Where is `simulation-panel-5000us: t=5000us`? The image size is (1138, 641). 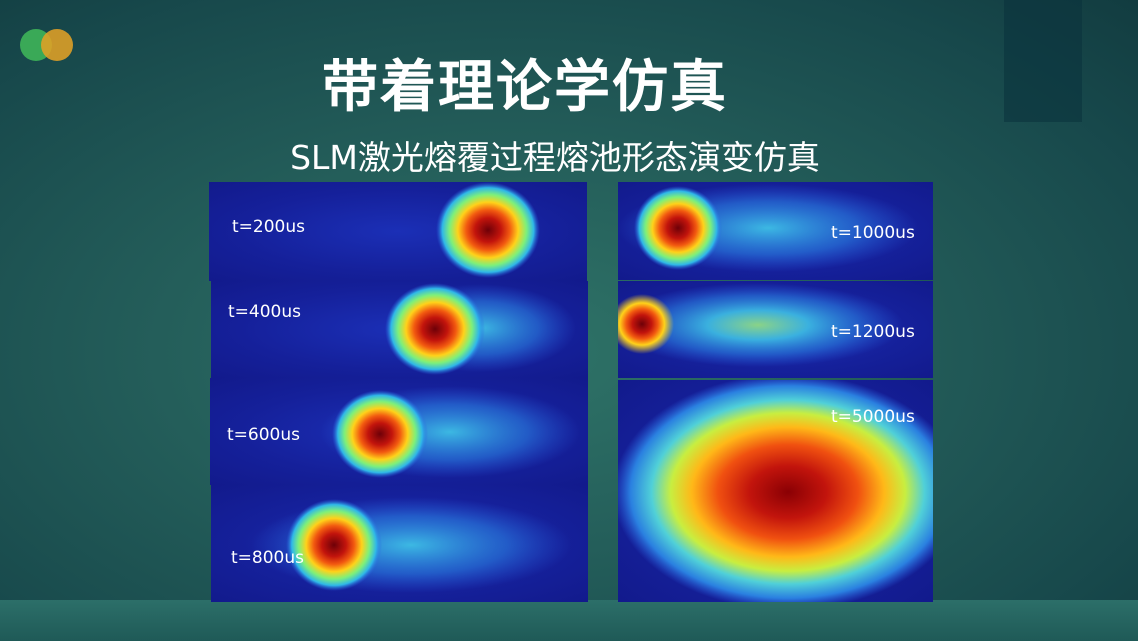
simulation-panel-5000us: t=5000us is located at coordinates (775, 491).